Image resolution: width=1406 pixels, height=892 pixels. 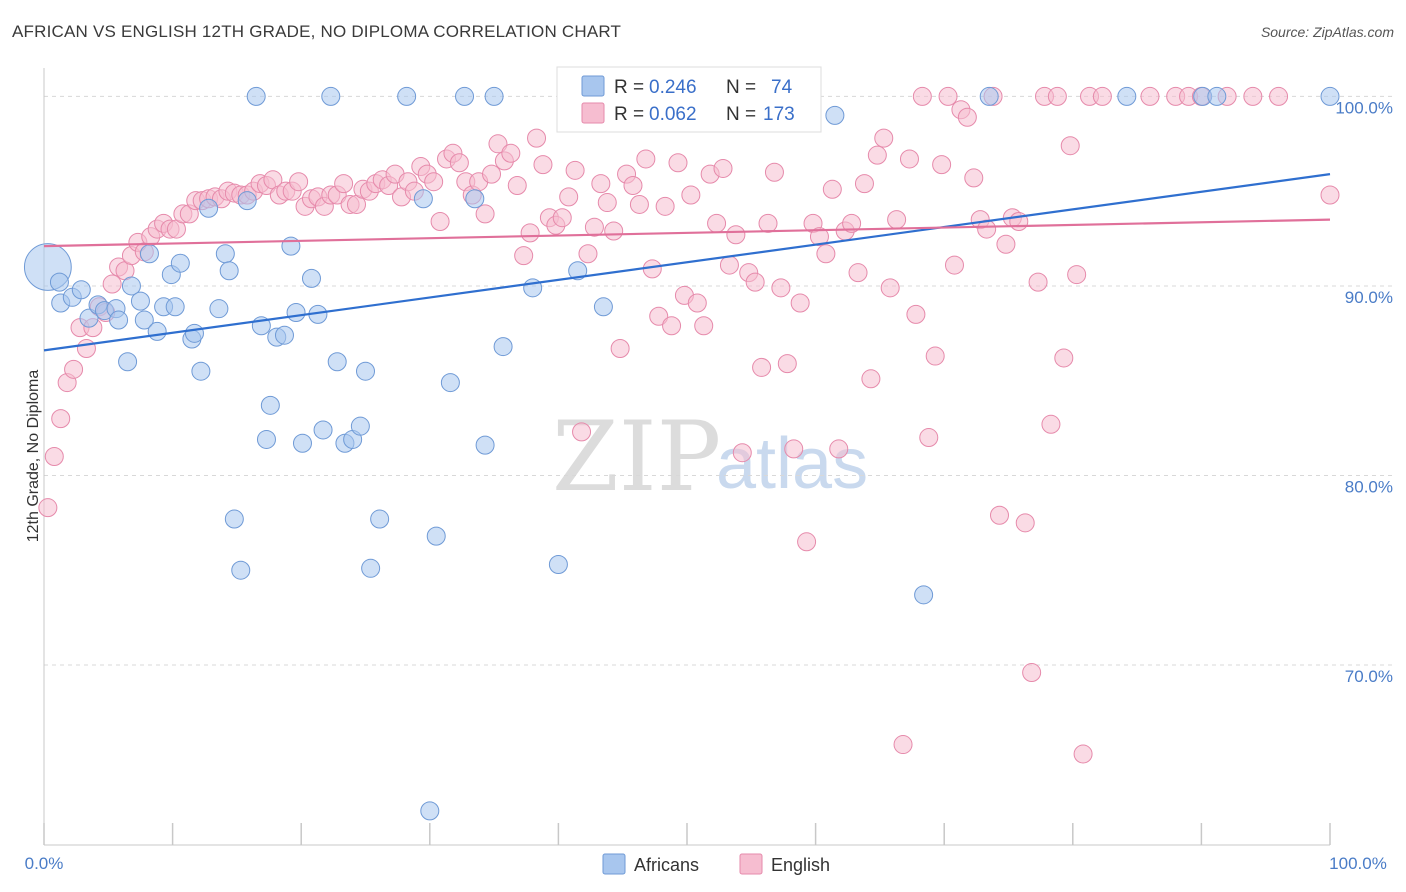 What do you see at coordinates (751, 864) in the screenshot?
I see `legend-english-swatch` at bounding box center [751, 864].